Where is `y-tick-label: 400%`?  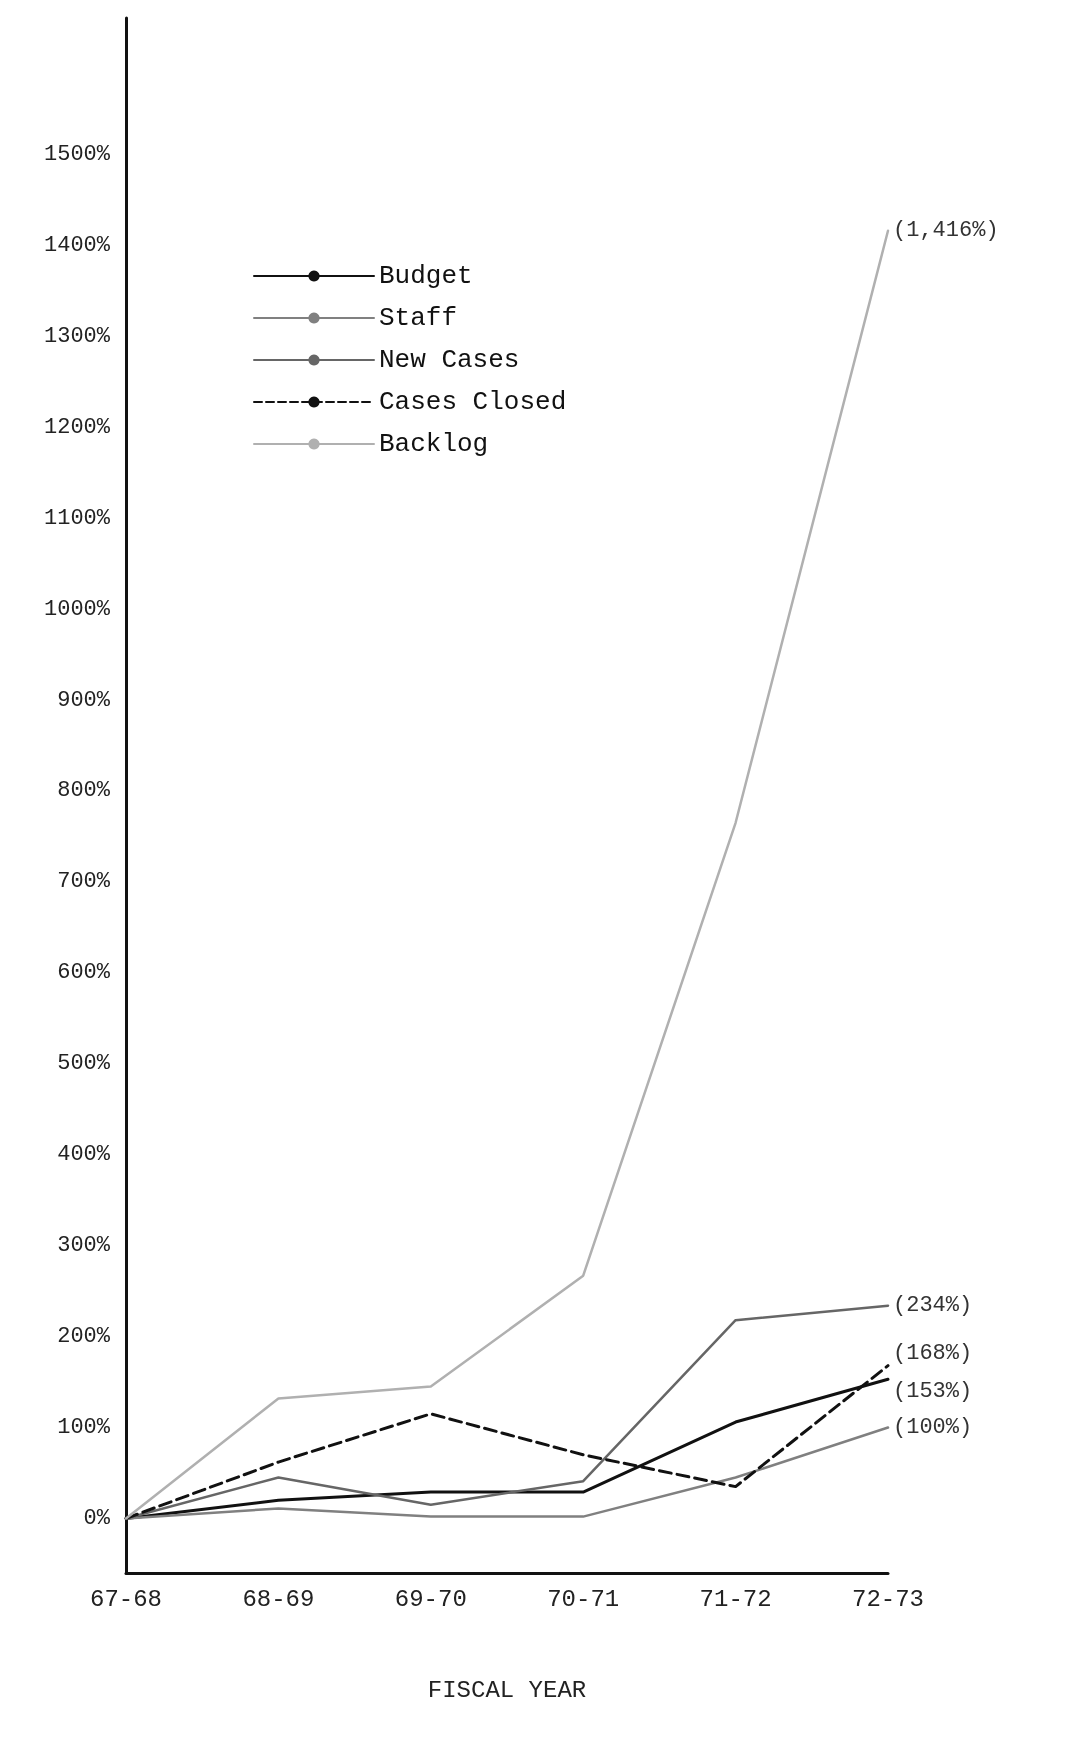
y-tick-label: 400% is located at coordinates (84, 1155).